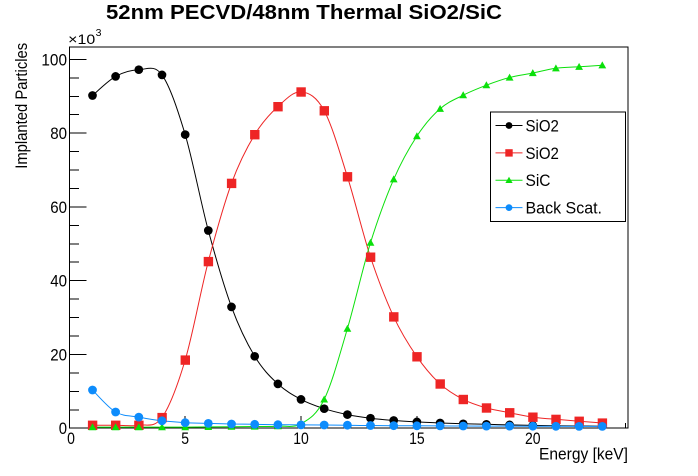 The width and height of the screenshot is (698, 476). I want to click on svg-text: 15, so click(417, 439).